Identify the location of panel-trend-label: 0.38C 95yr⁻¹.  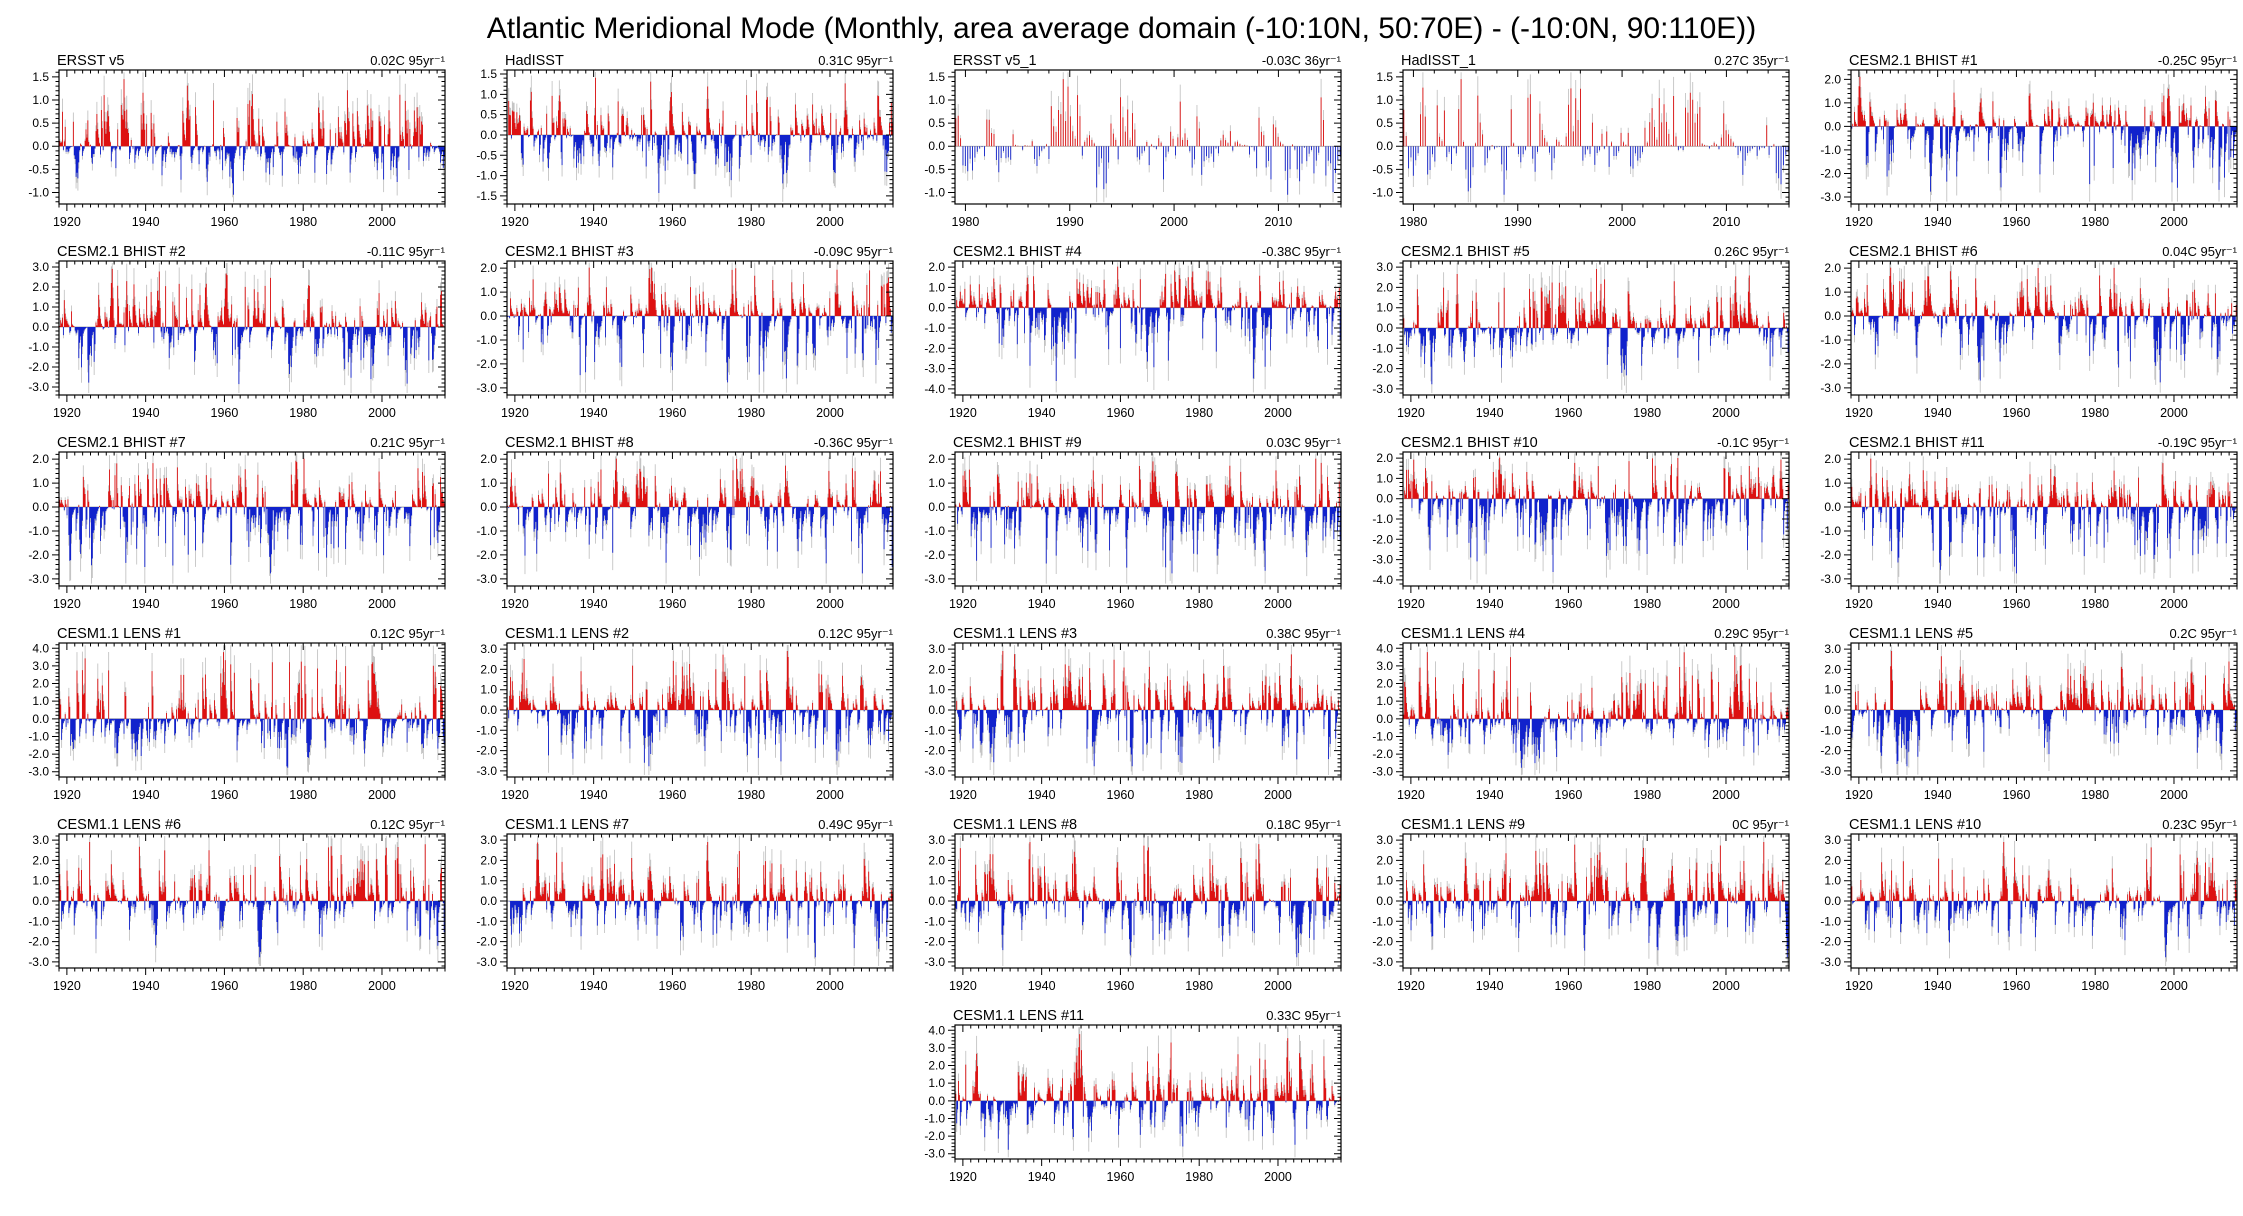
(1303, 634).